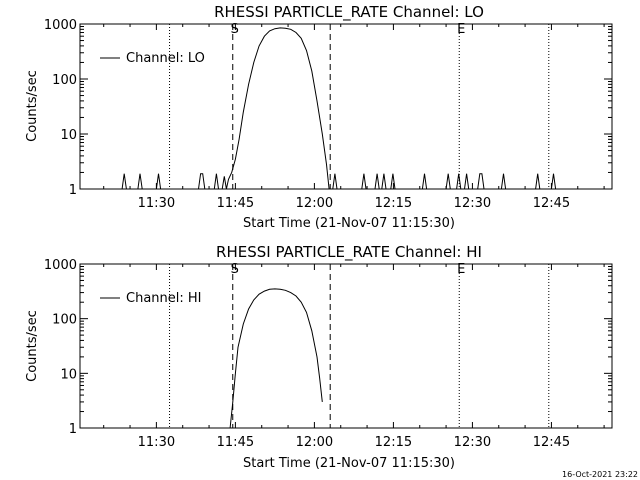  I want to click on render-timestamp: 16-Oct-2021 23:22, so click(600, 474).